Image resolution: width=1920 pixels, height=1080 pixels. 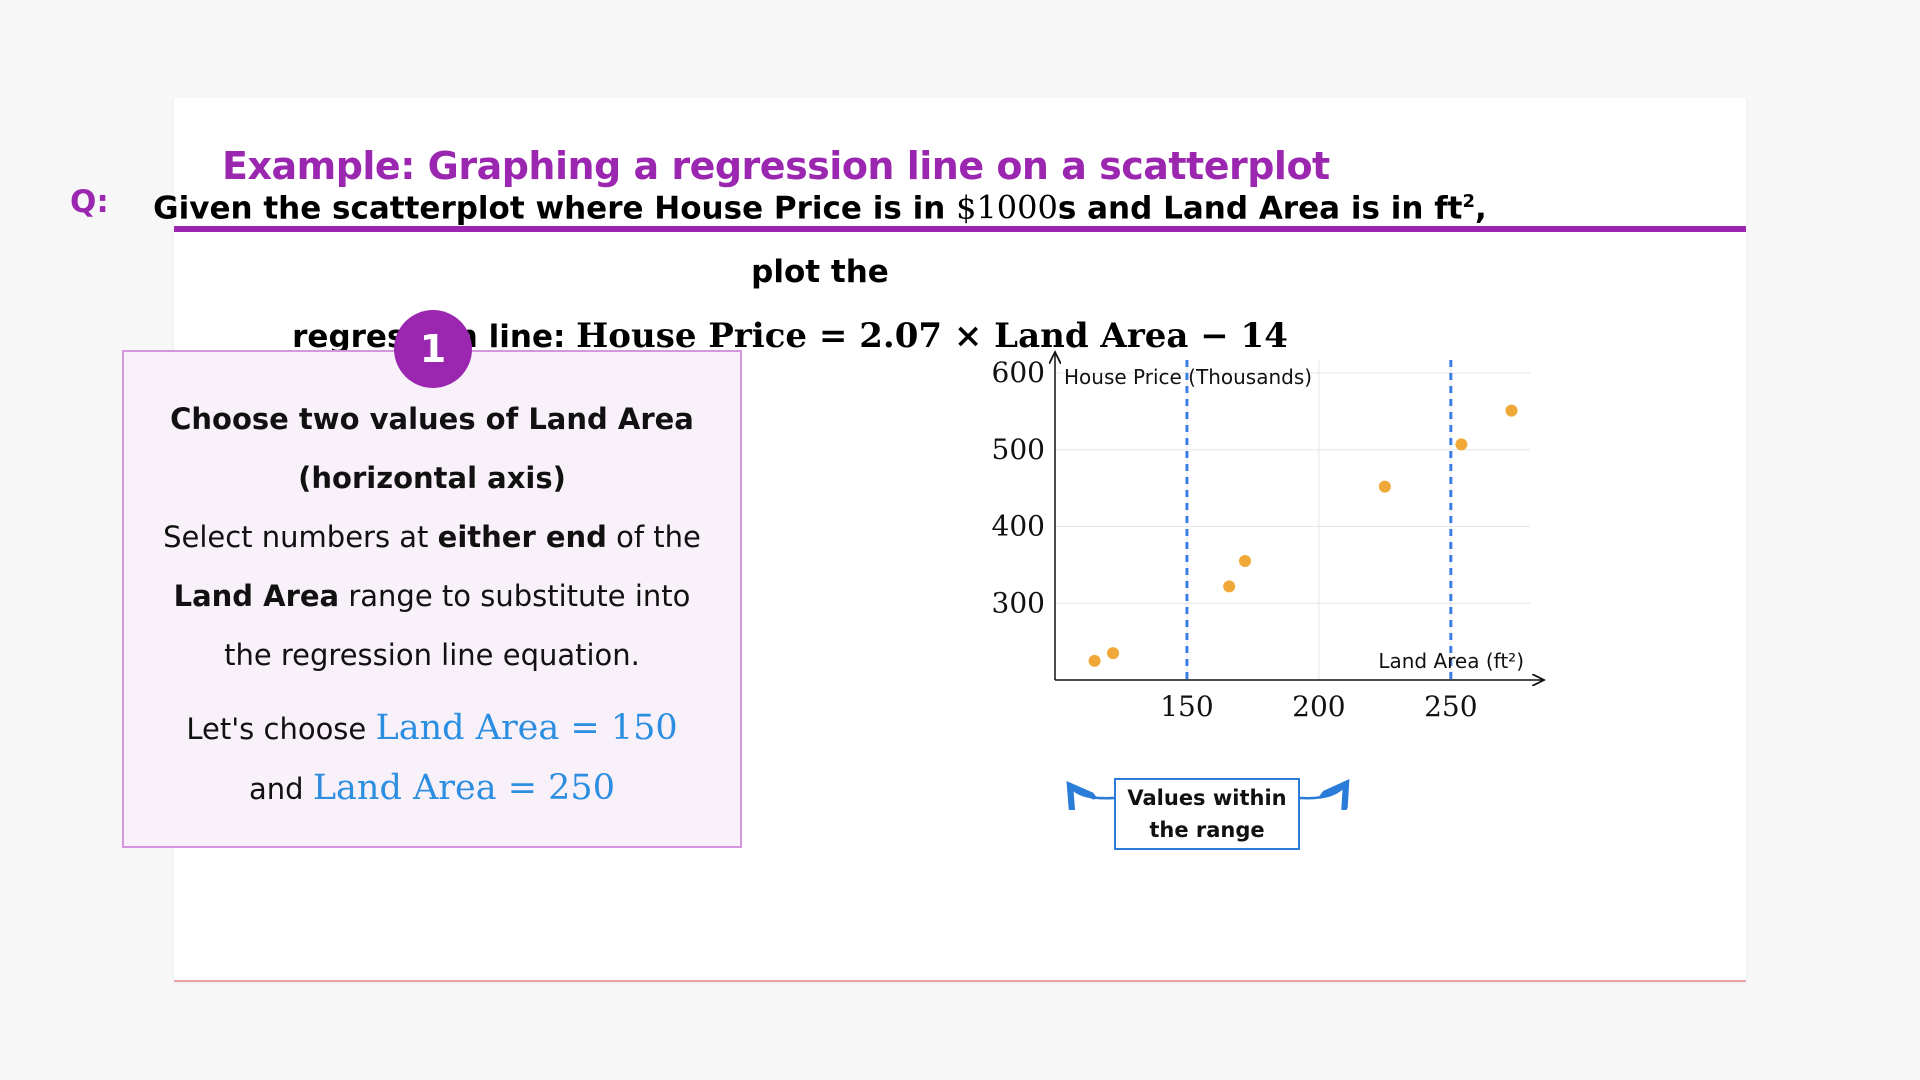 What do you see at coordinates (1018, 526) in the screenshot?
I see `y-tick-label: 400` at bounding box center [1018, 526].